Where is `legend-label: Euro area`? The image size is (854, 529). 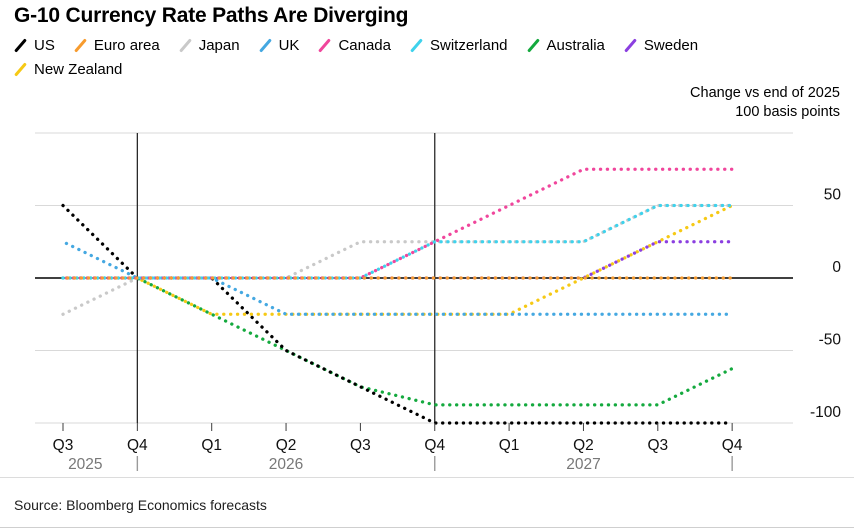
legend-label: Euro area is located at coordinates (126, 45).